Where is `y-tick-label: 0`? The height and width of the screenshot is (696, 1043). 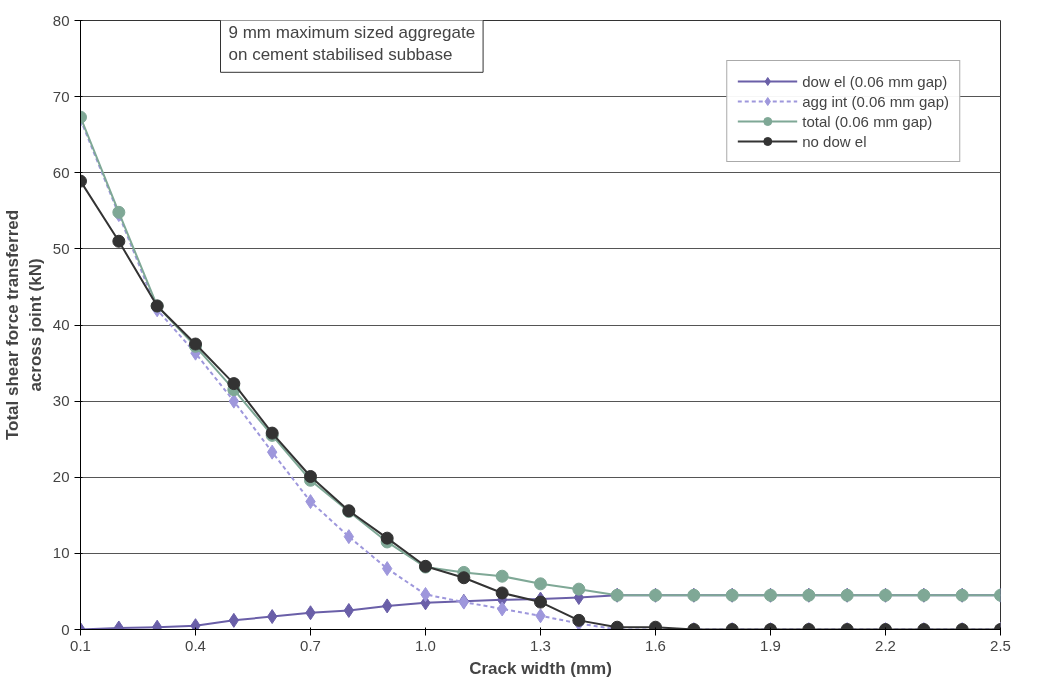 y-tick-label: 0 is located at coordinates (65, 629).